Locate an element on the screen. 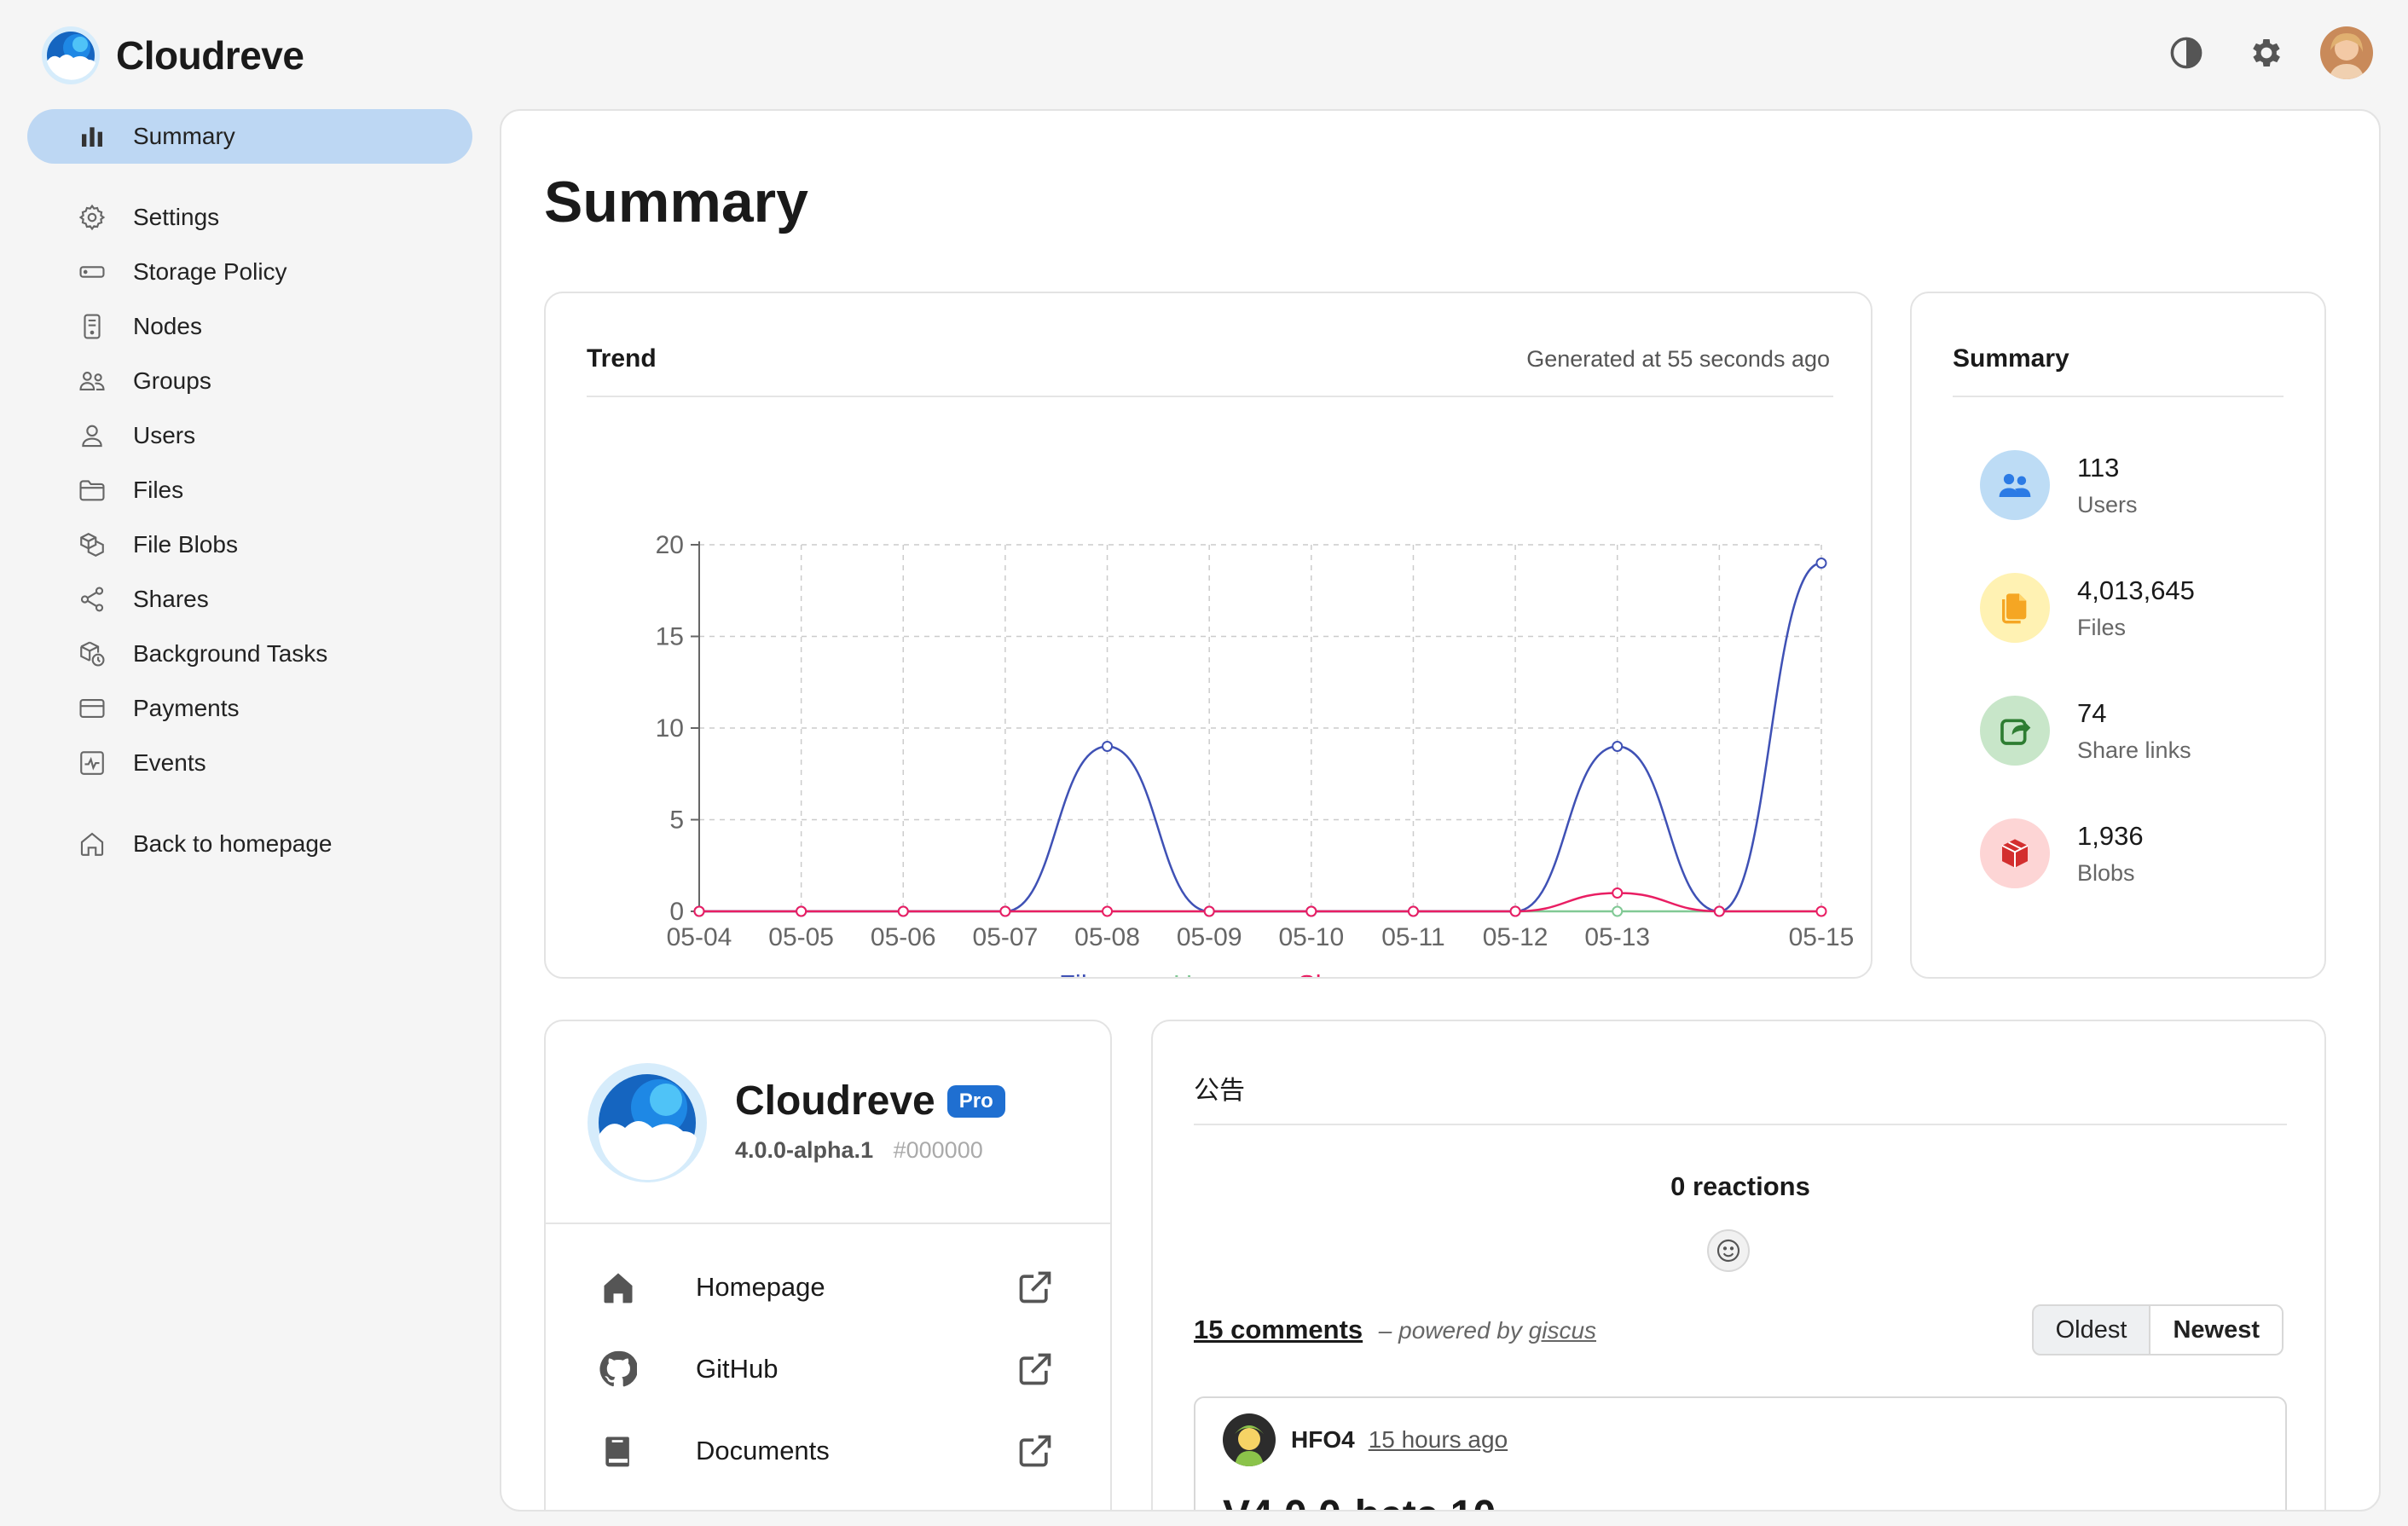  sidebar-item-users: Users is located at coordinates (250, 436).